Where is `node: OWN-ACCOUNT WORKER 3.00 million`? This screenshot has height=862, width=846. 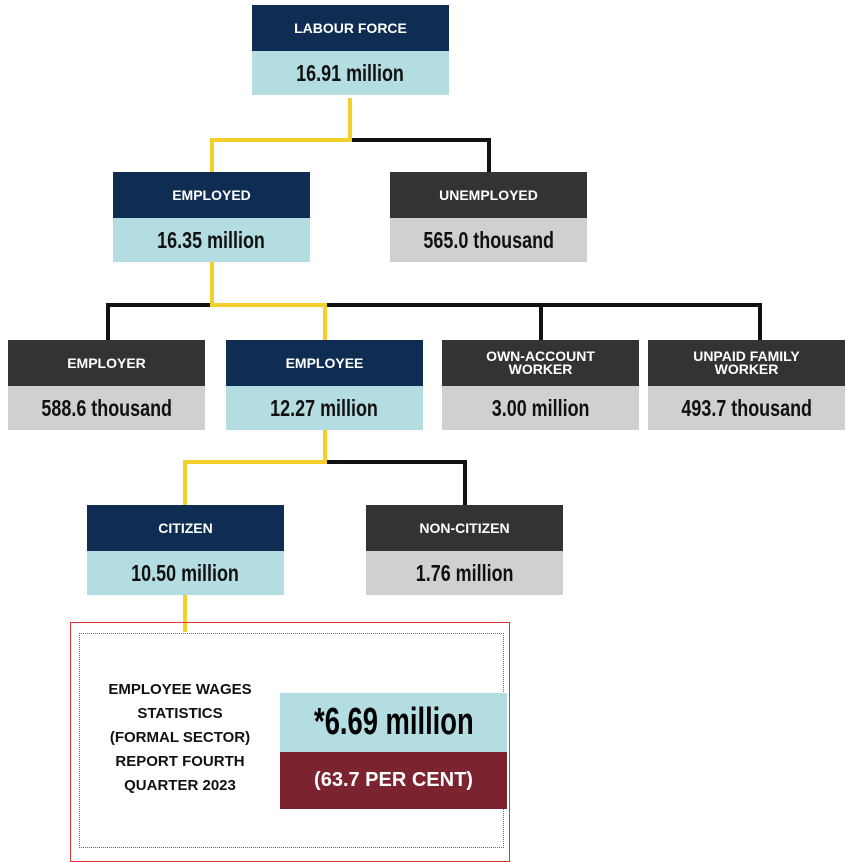
node: OWN-ACCOUNT WORKER 3.00 million is located at coordinates (540, 385).